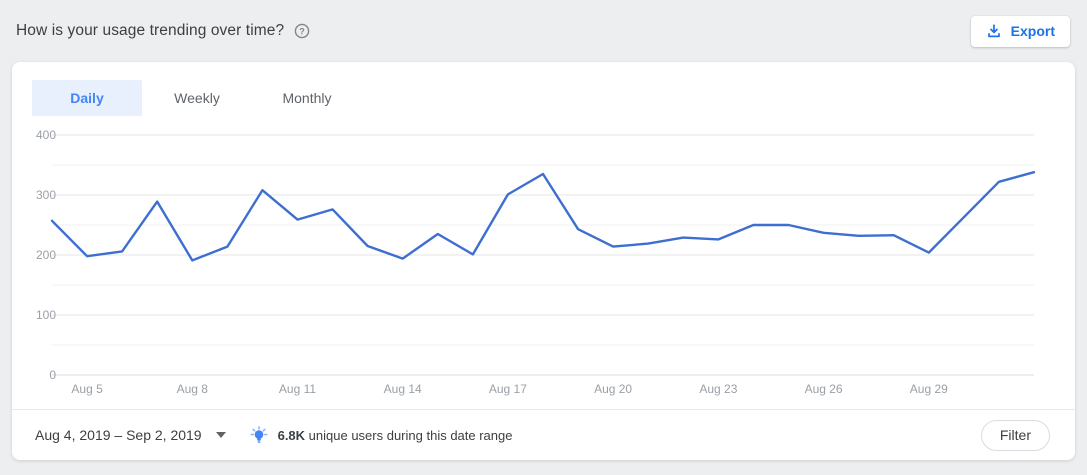 The image size is (1087, 475). I want to click on export-label: Export, so click(1032, 31).